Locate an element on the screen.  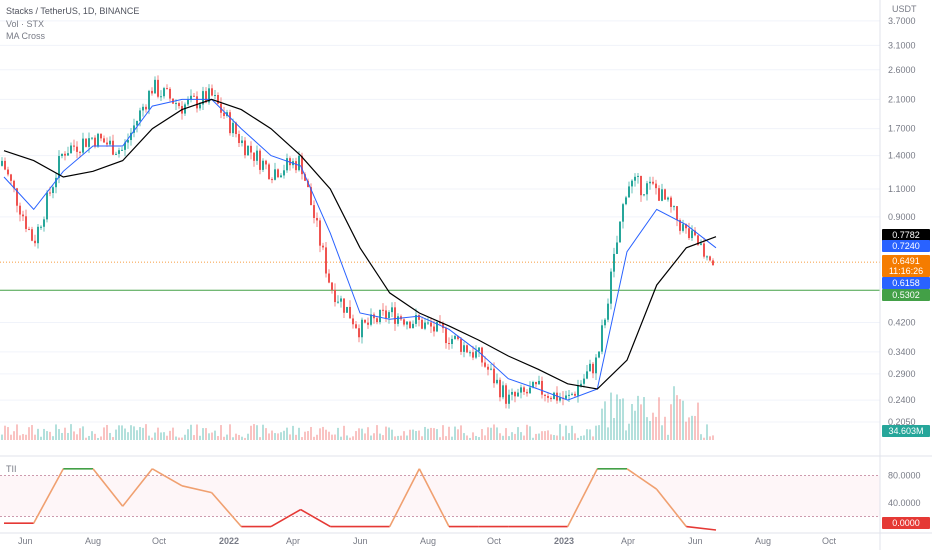
time-tick-10: Jun is located at coordinates (695, 541).